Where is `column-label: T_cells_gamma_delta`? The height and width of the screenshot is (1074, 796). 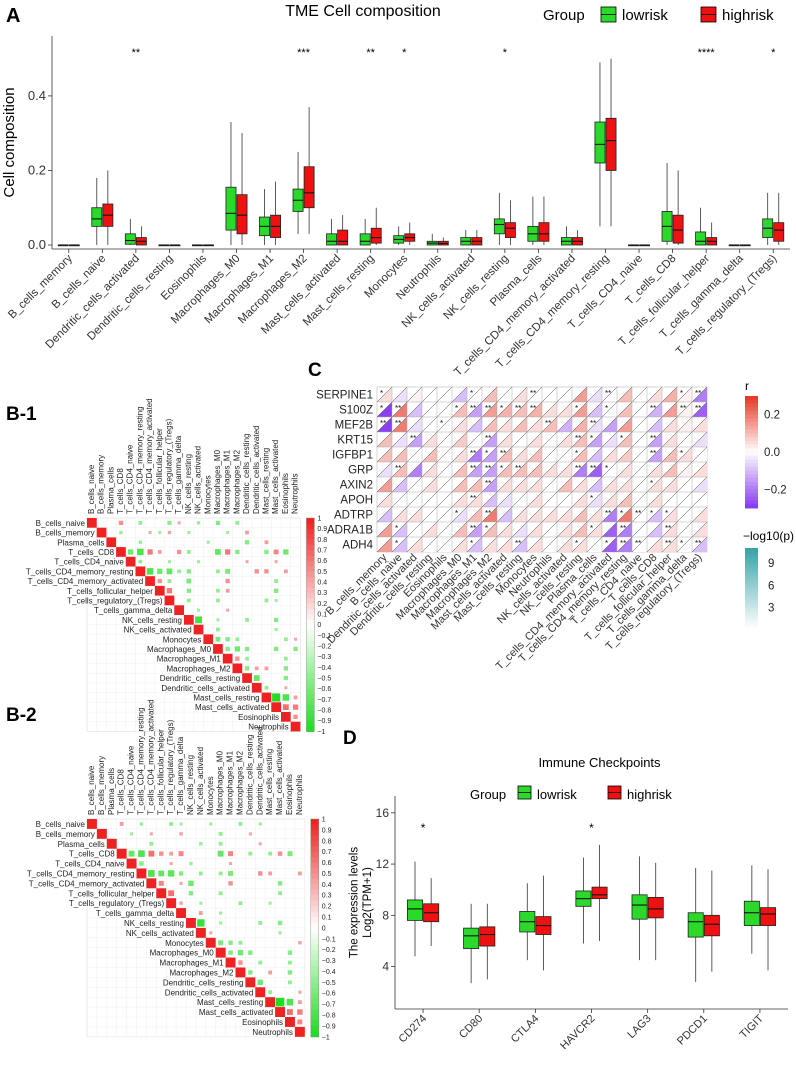
column-label: T_cells_gamma_delta is located at coordinates (180, 775).